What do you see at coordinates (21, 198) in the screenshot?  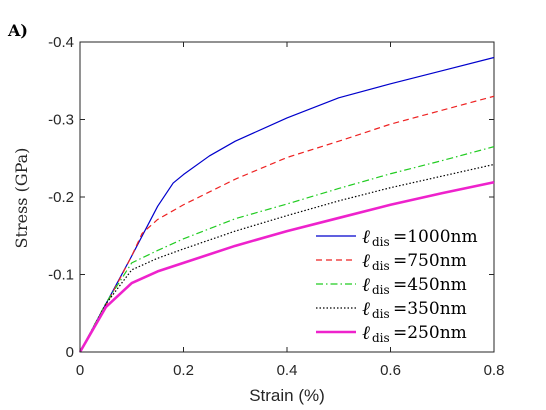 I see `y-axis-label: Stress (GPa)` at bounding box center [21, 198].